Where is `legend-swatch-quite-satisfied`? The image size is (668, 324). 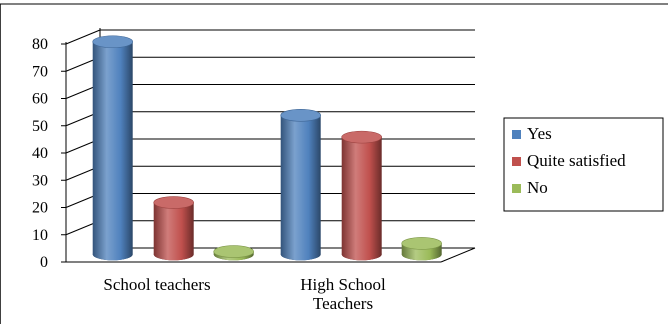 legend-swatch-quite-satisfied is located at coordinates (516, 161).